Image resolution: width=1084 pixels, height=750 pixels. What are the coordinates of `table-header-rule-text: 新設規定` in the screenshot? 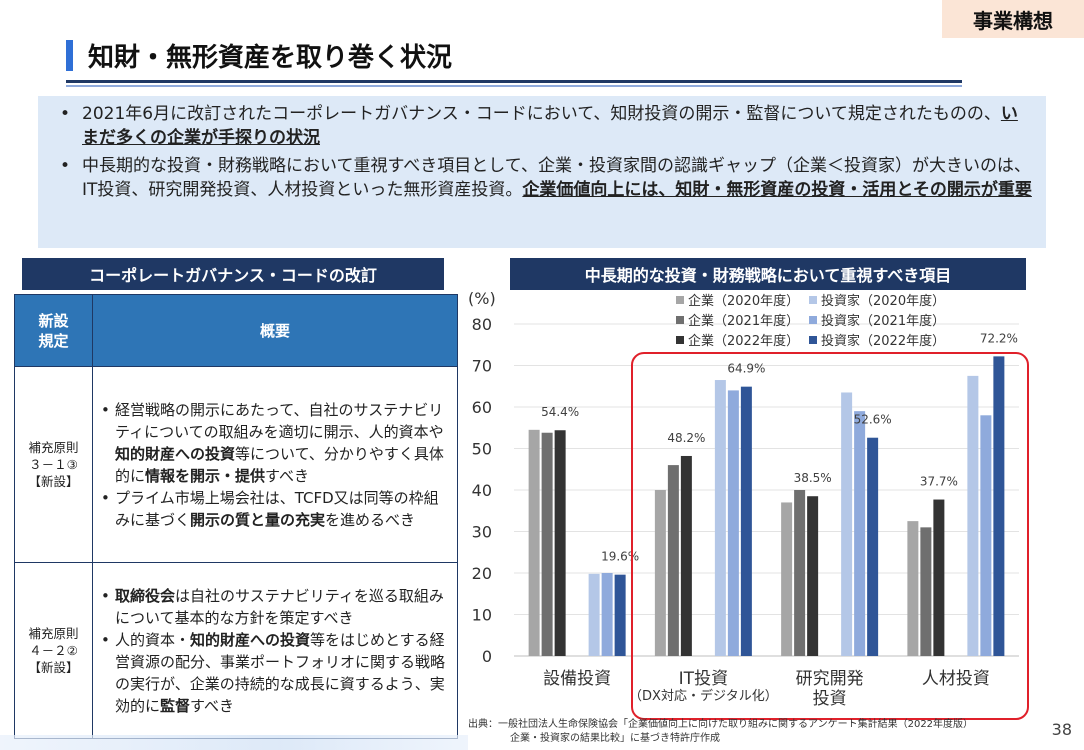 It's located at (53, 330).